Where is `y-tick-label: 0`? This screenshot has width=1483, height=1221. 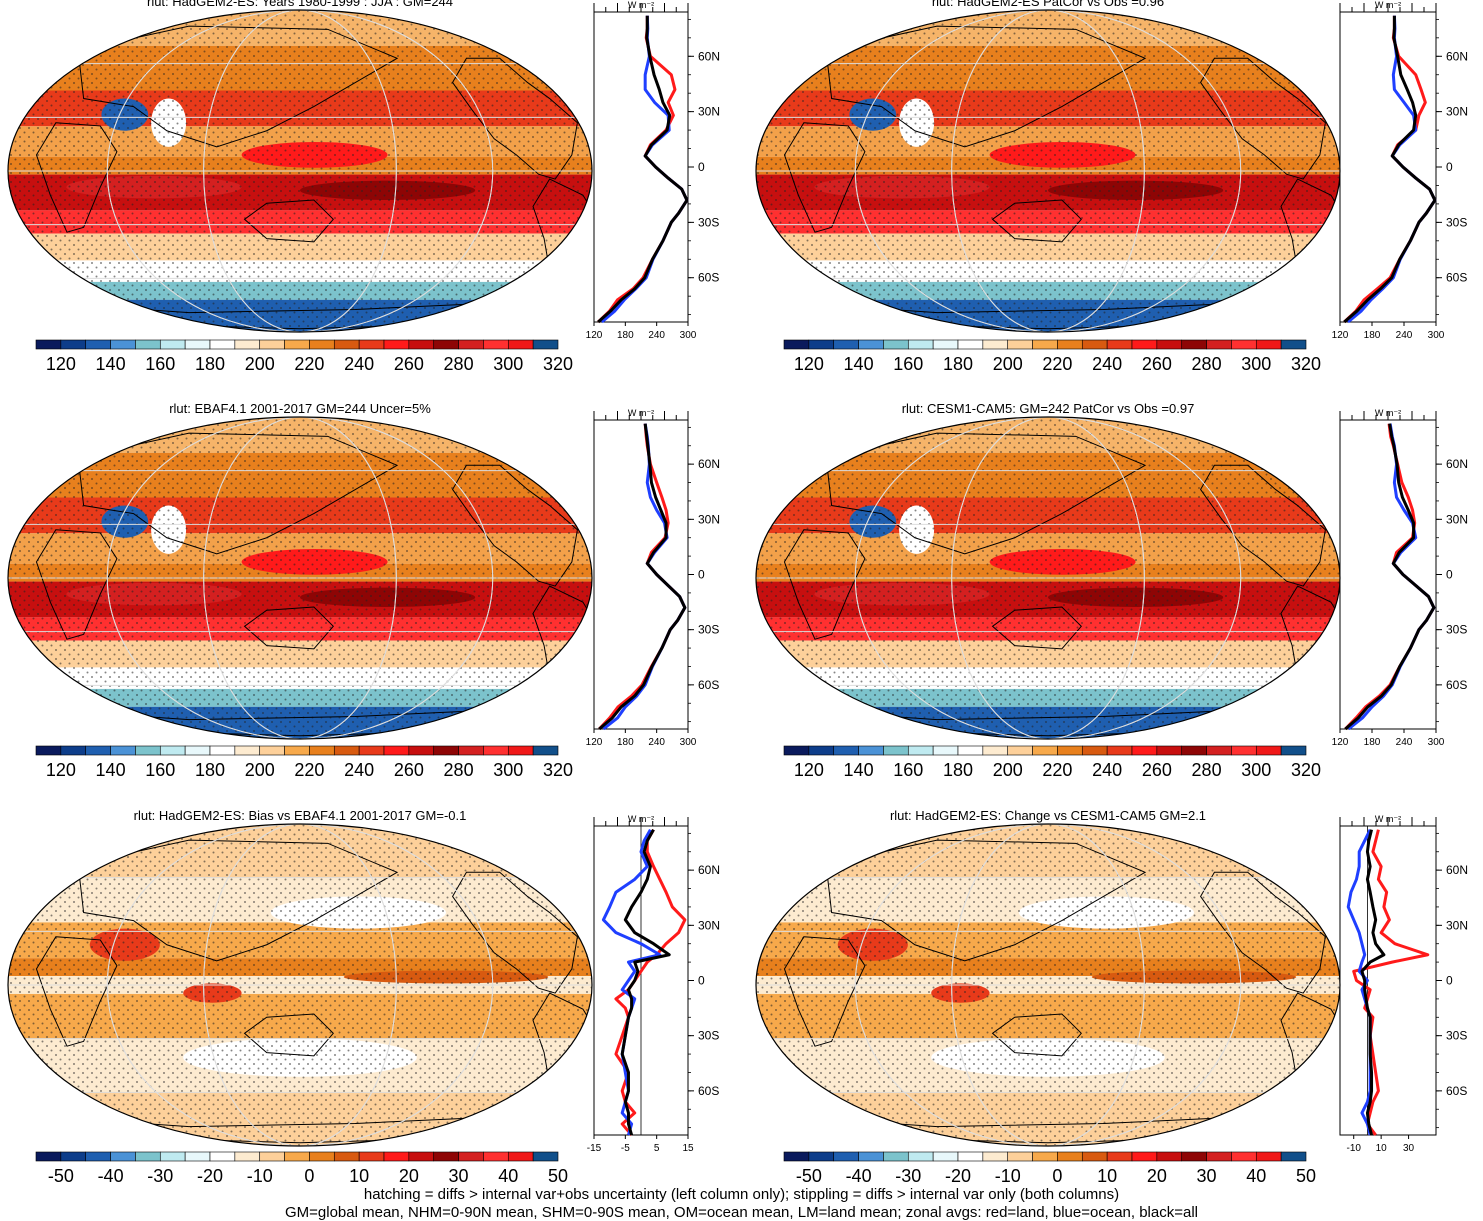 y-tick-label: 0 is located at coordinates (701, 981).